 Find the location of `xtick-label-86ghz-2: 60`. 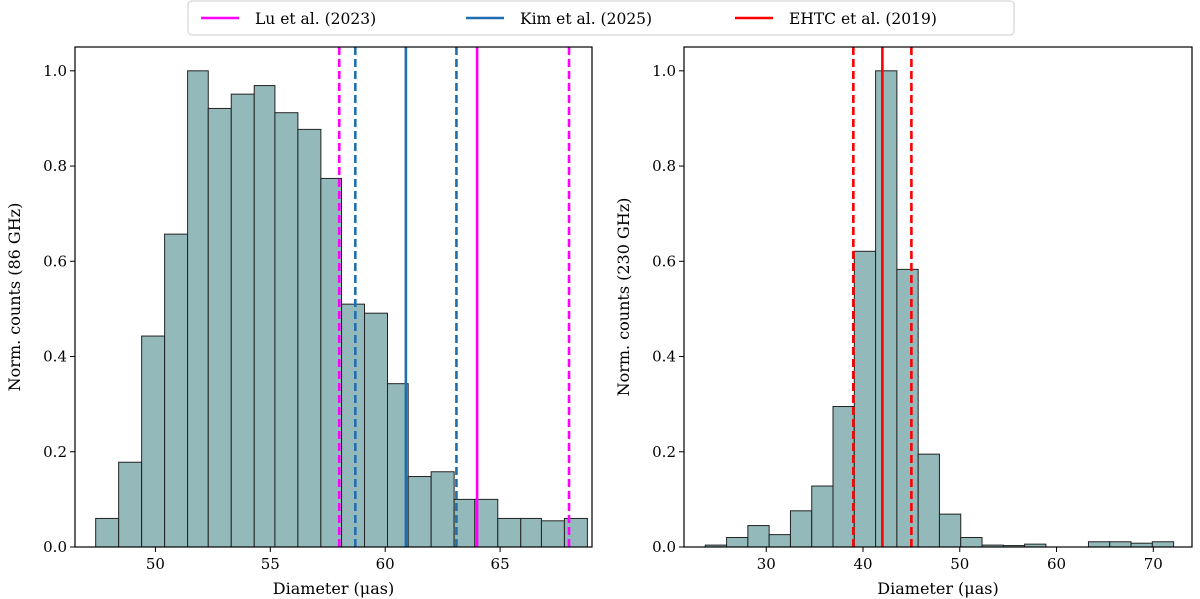

xtick-label-86ghz-2: 60 is located at coordinates (385, 564).